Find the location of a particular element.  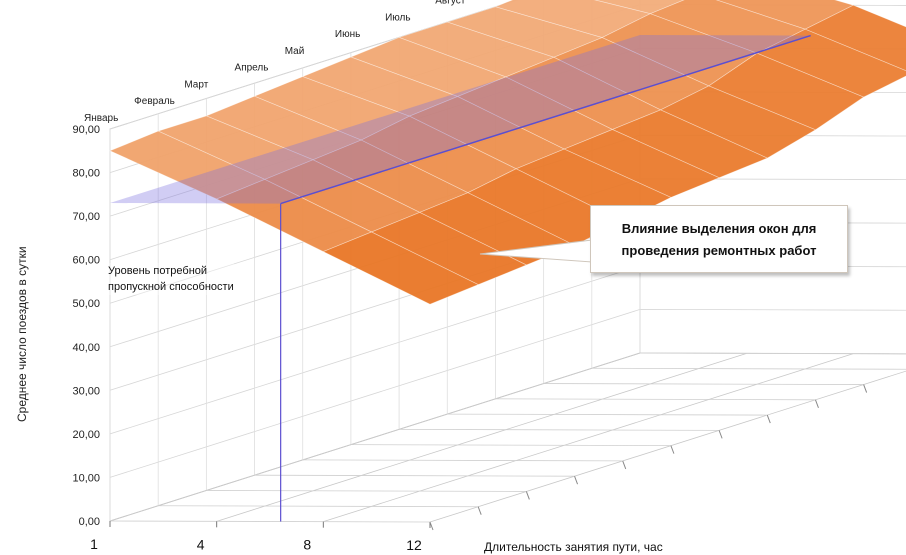

month-label: Февраль is located at coordinates (154, 101).